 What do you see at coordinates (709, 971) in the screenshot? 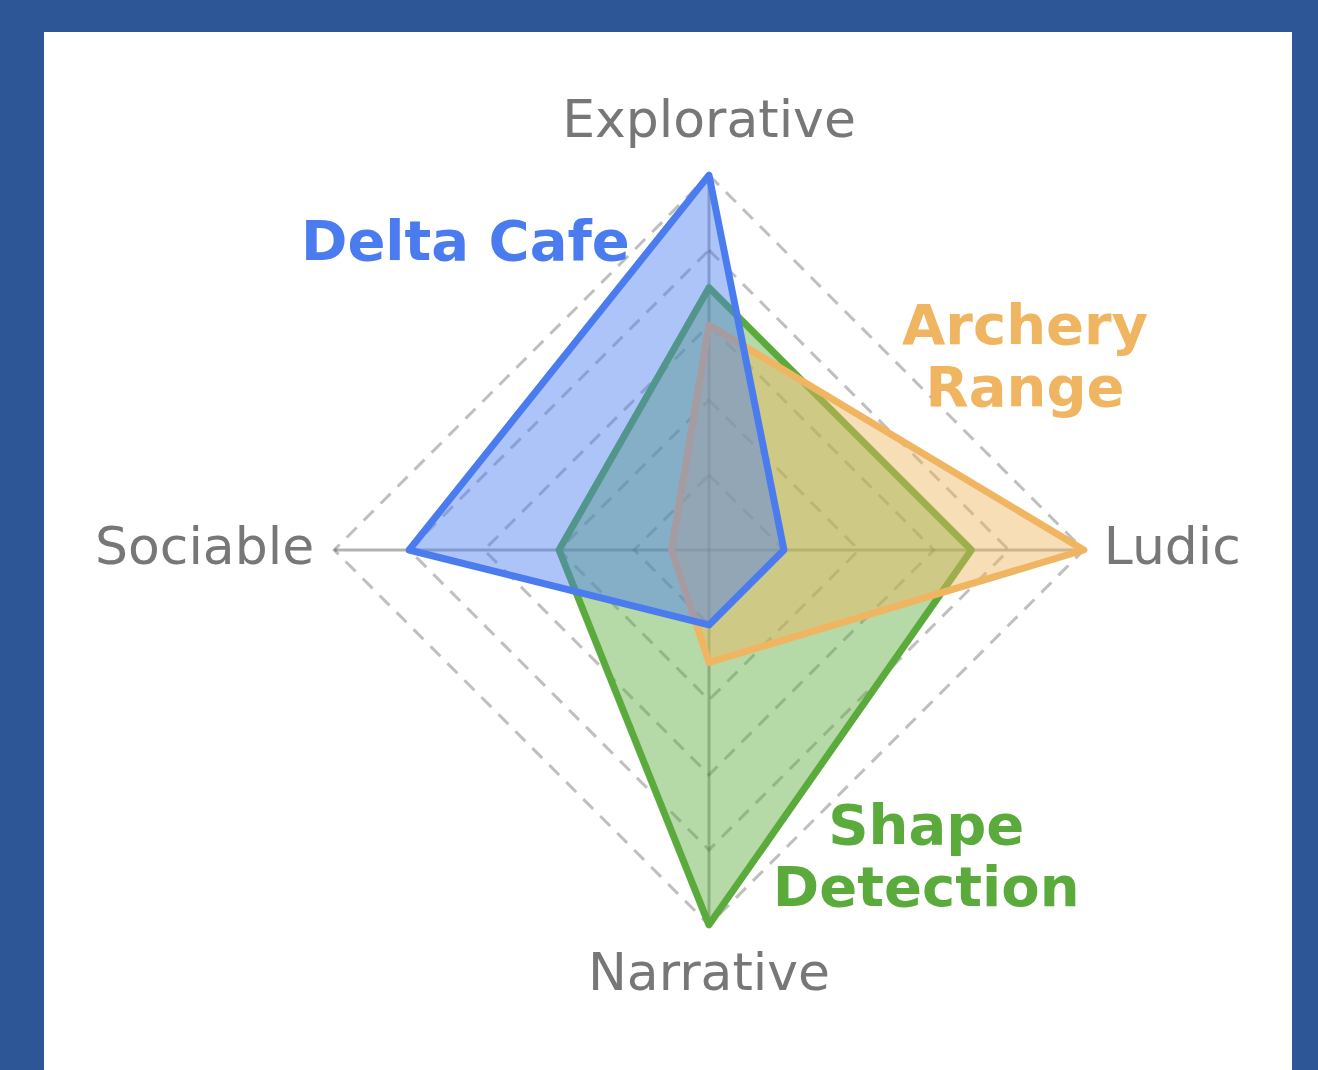
I see `spoke-label: Narrative` at bounding box center [709, 971].